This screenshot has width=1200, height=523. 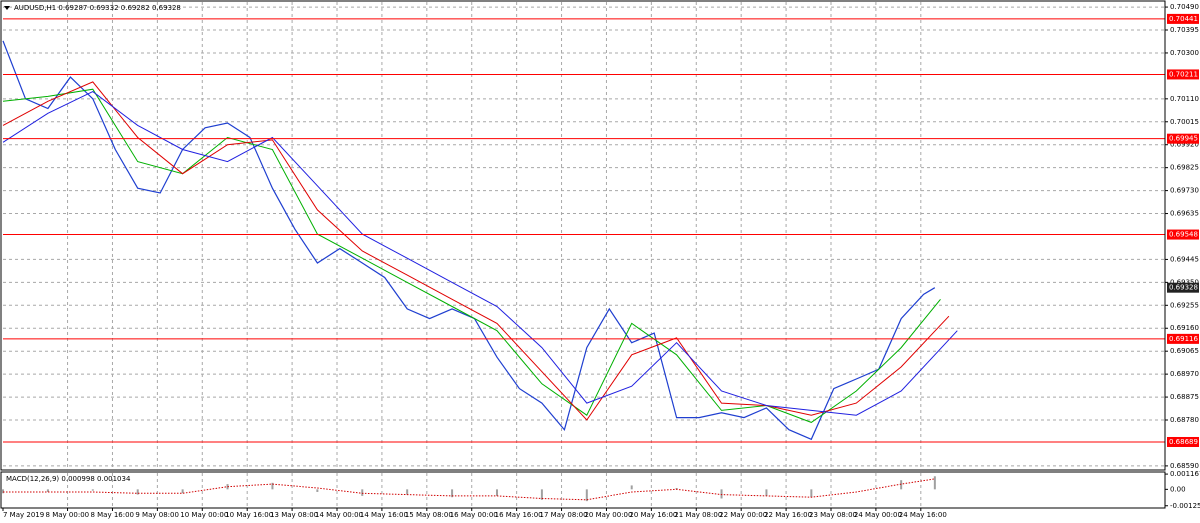 I want to click on x-tick-label: 15 May 08:00, so click(x=429, y=515).